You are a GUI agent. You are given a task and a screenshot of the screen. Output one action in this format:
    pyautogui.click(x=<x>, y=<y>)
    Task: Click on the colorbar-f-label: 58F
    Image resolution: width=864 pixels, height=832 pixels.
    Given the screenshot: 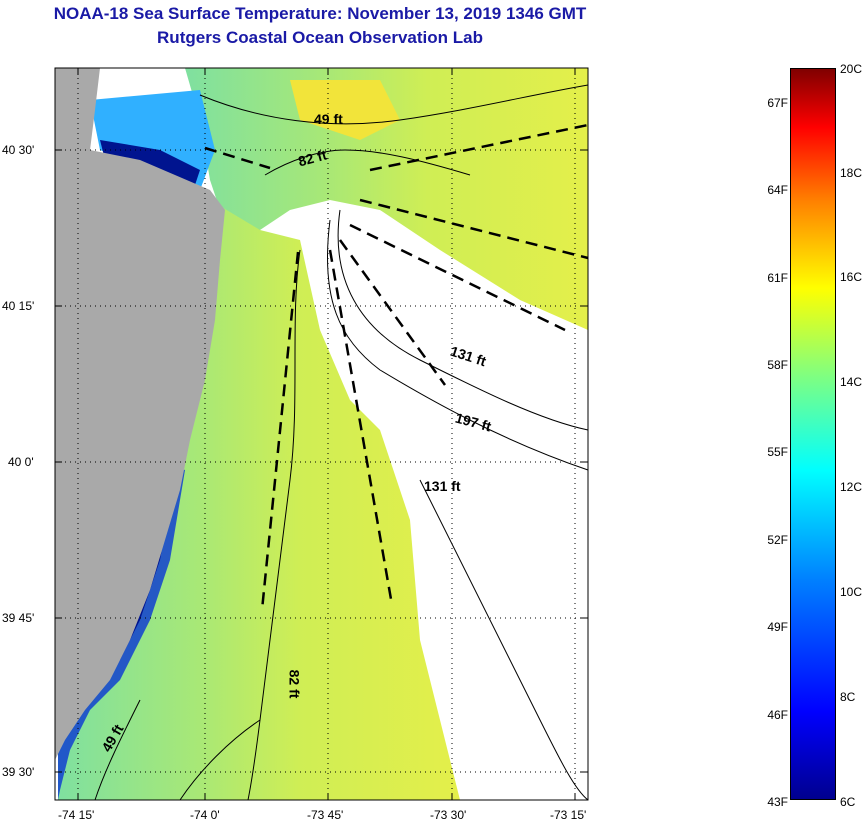 What is the action you would take?
    pyautogui.click(x=777, y=365)
    